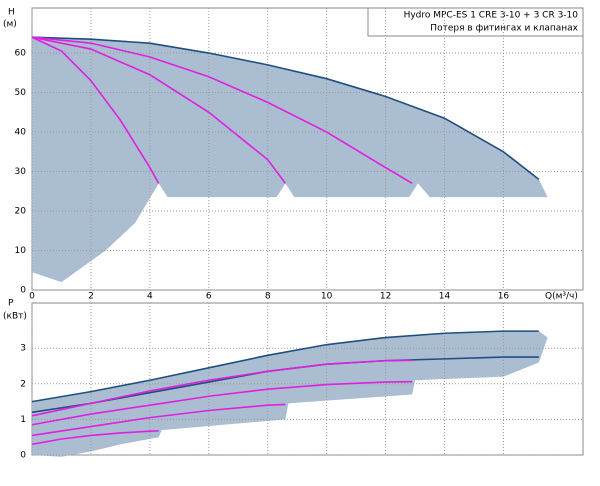  What do you see at coordinates (504, 297) in the screenshot?
I see `x-tick-label: 16` at bounding box center [504, 297].